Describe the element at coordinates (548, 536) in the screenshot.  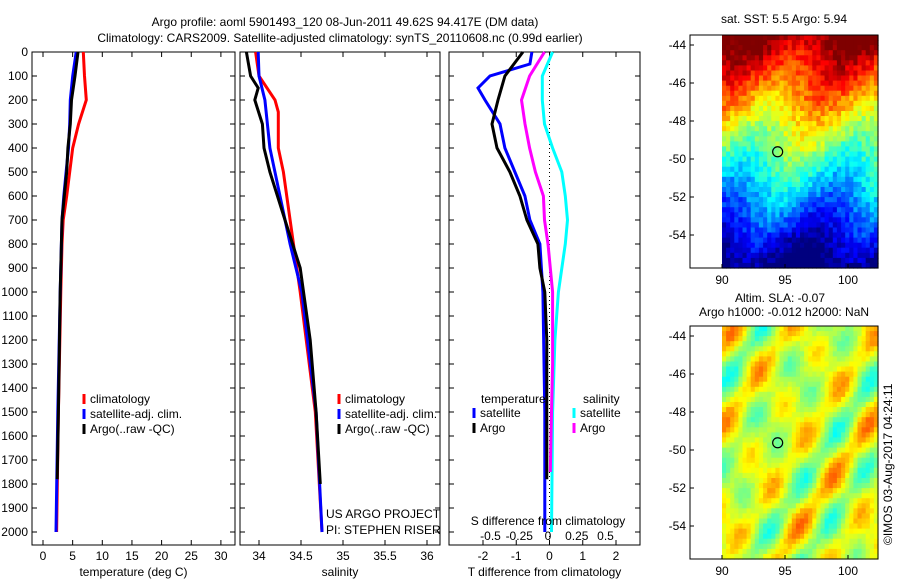
I see `s-tick-label: 0` at that location.